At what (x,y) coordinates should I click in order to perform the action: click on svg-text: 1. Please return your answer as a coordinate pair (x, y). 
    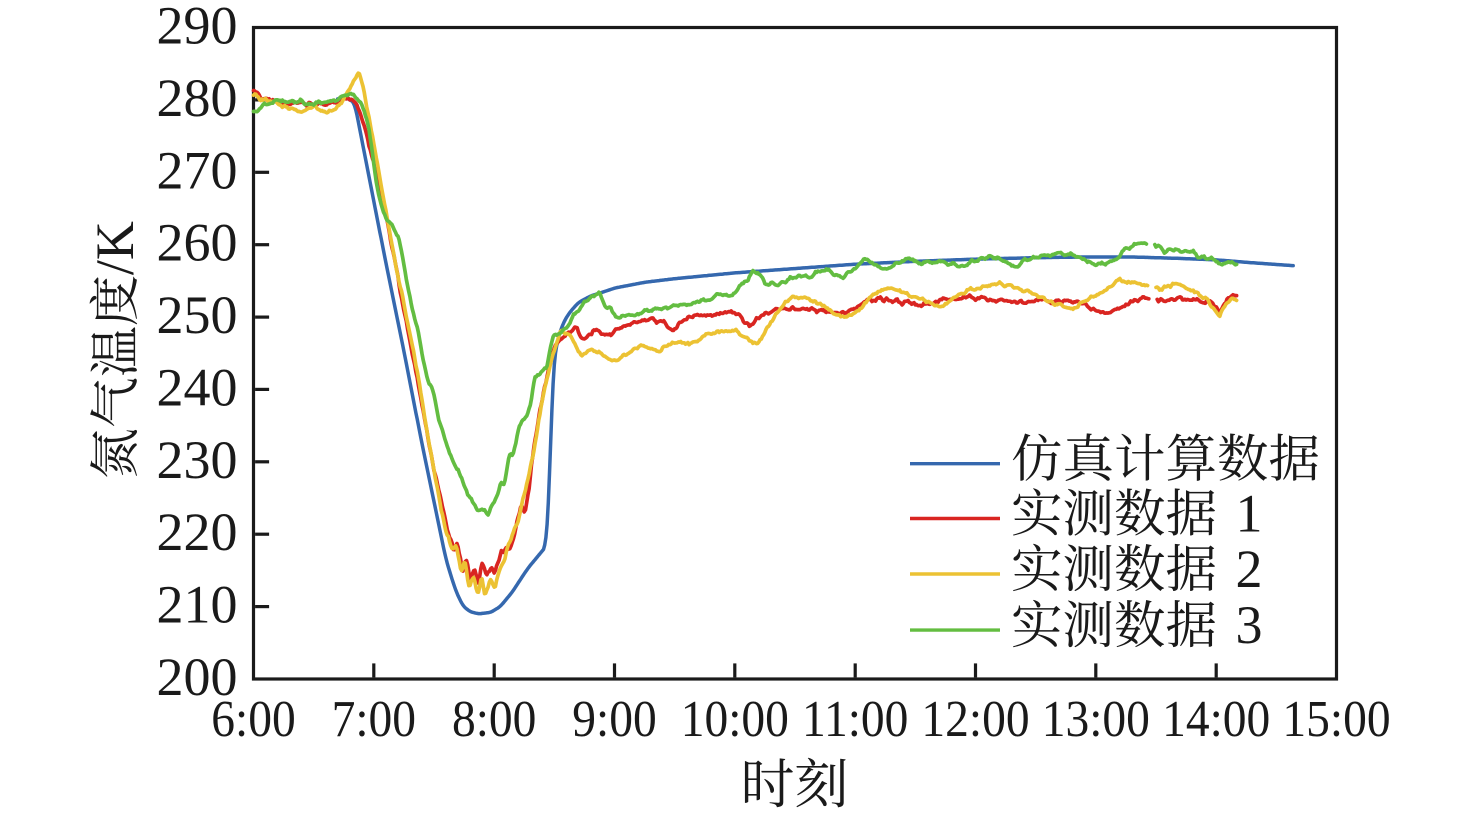
    Looking at the image, I should click on (1249, 514).